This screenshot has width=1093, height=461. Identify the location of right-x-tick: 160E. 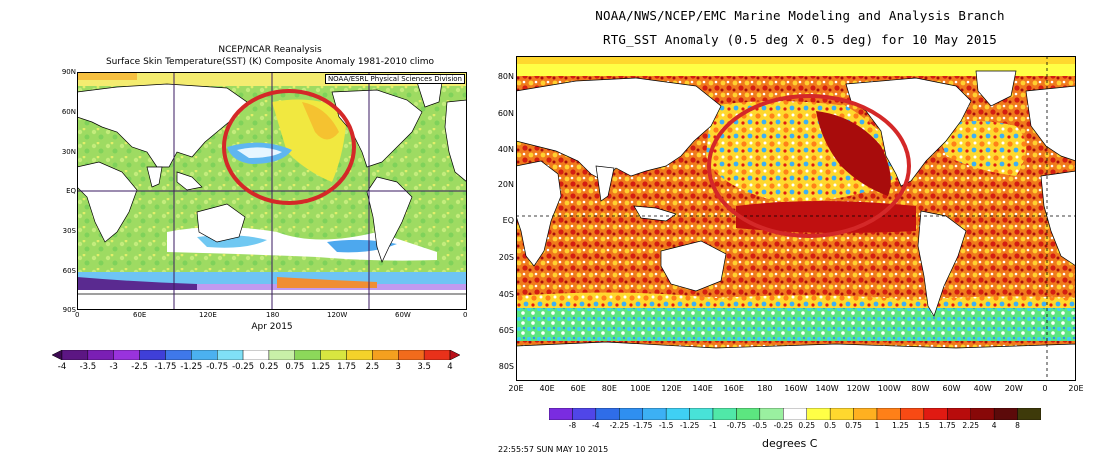
(733, 388).